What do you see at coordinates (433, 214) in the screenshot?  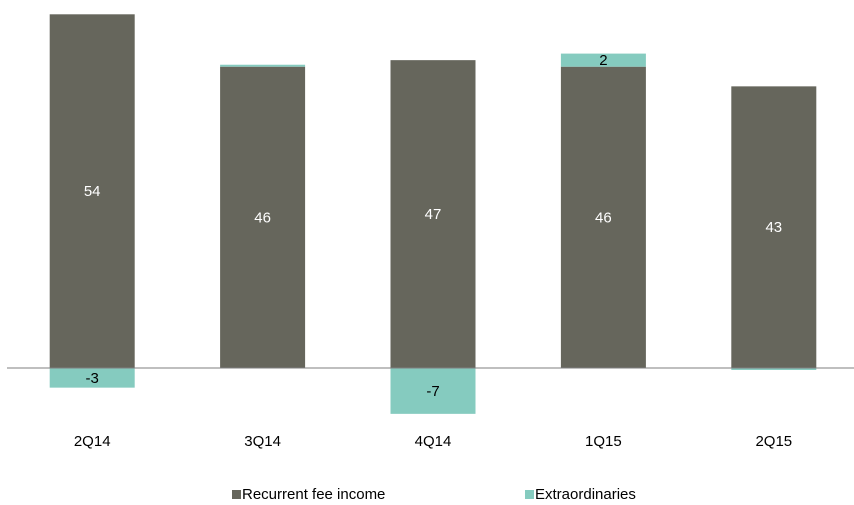 I see `data-label-recurrent-4Q14: 47` at bounding box center [433, 214].